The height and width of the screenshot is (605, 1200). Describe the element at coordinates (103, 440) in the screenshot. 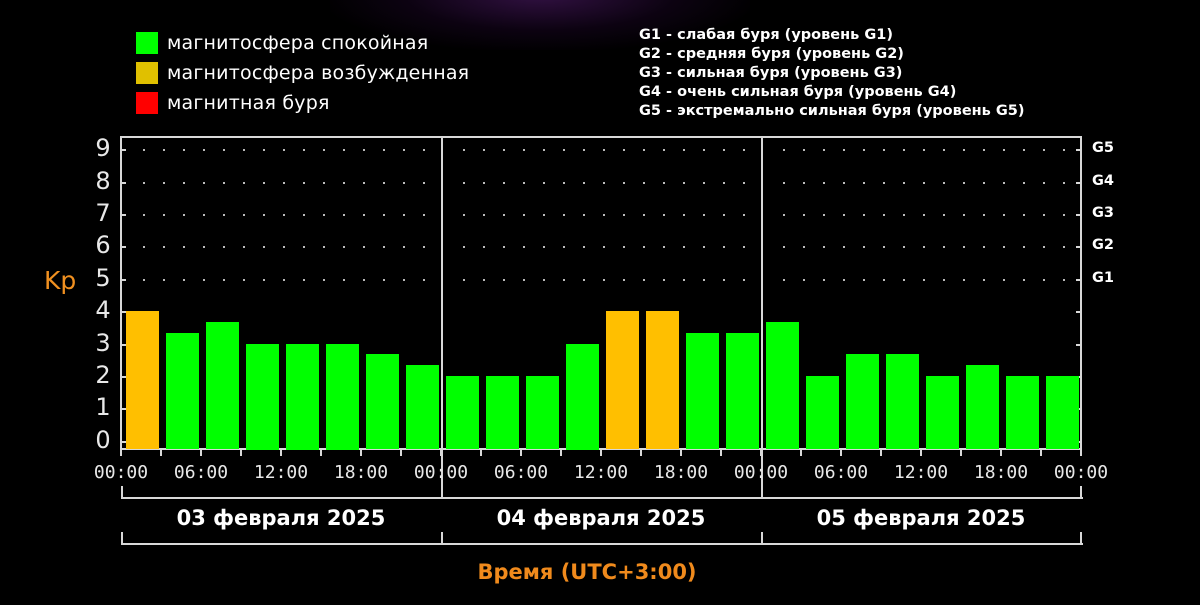

I see `y-tick-label: 0` at that location.